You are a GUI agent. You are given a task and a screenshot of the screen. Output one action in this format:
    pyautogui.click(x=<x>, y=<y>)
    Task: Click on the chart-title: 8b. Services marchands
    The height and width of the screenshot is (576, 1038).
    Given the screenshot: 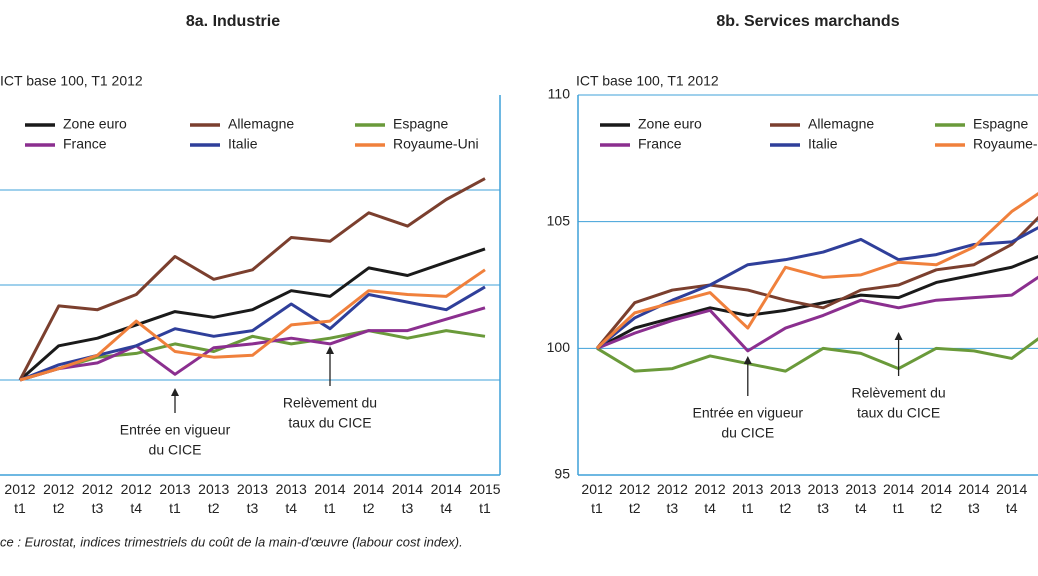 What is the action you would take?
    pyautogui.click(x=807, y=21)
    